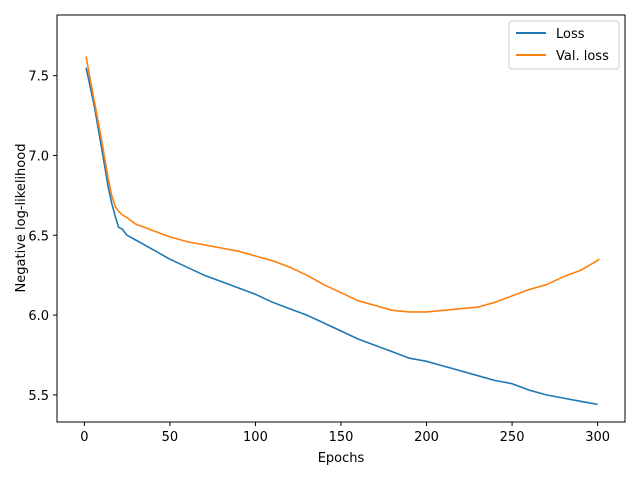 This screenshot has height=480, width=640. What do you see at coordinates (341, 458) in the screenshot?
I see `x-axis-title: Epochs` at bounding box center [341, 458].